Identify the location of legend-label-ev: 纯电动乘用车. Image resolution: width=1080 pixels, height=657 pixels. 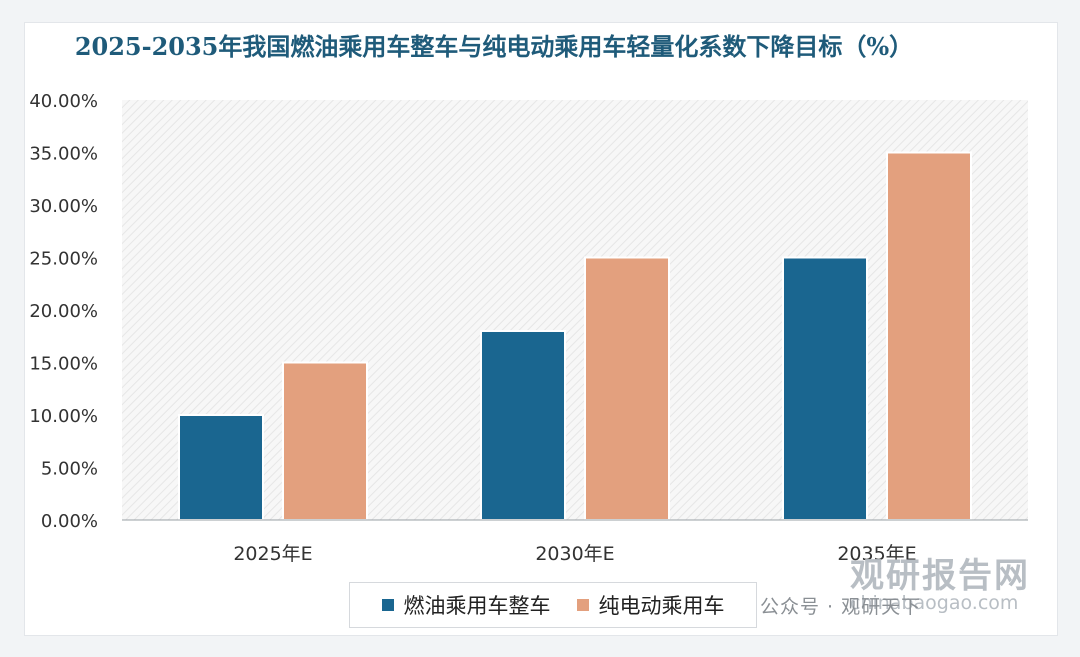
(661, 606).